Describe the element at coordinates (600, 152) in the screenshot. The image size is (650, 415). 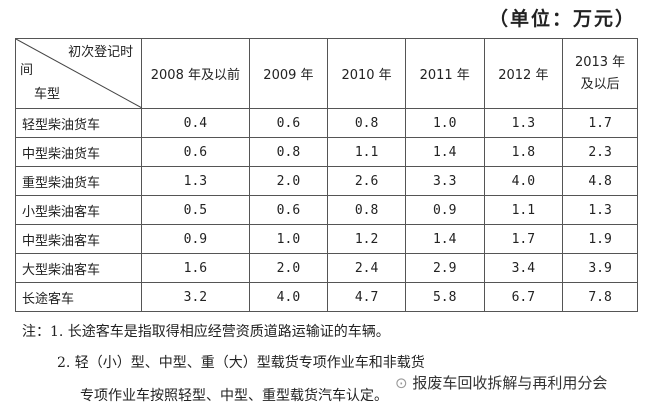
I see `value-cell: 2.3` at that location.